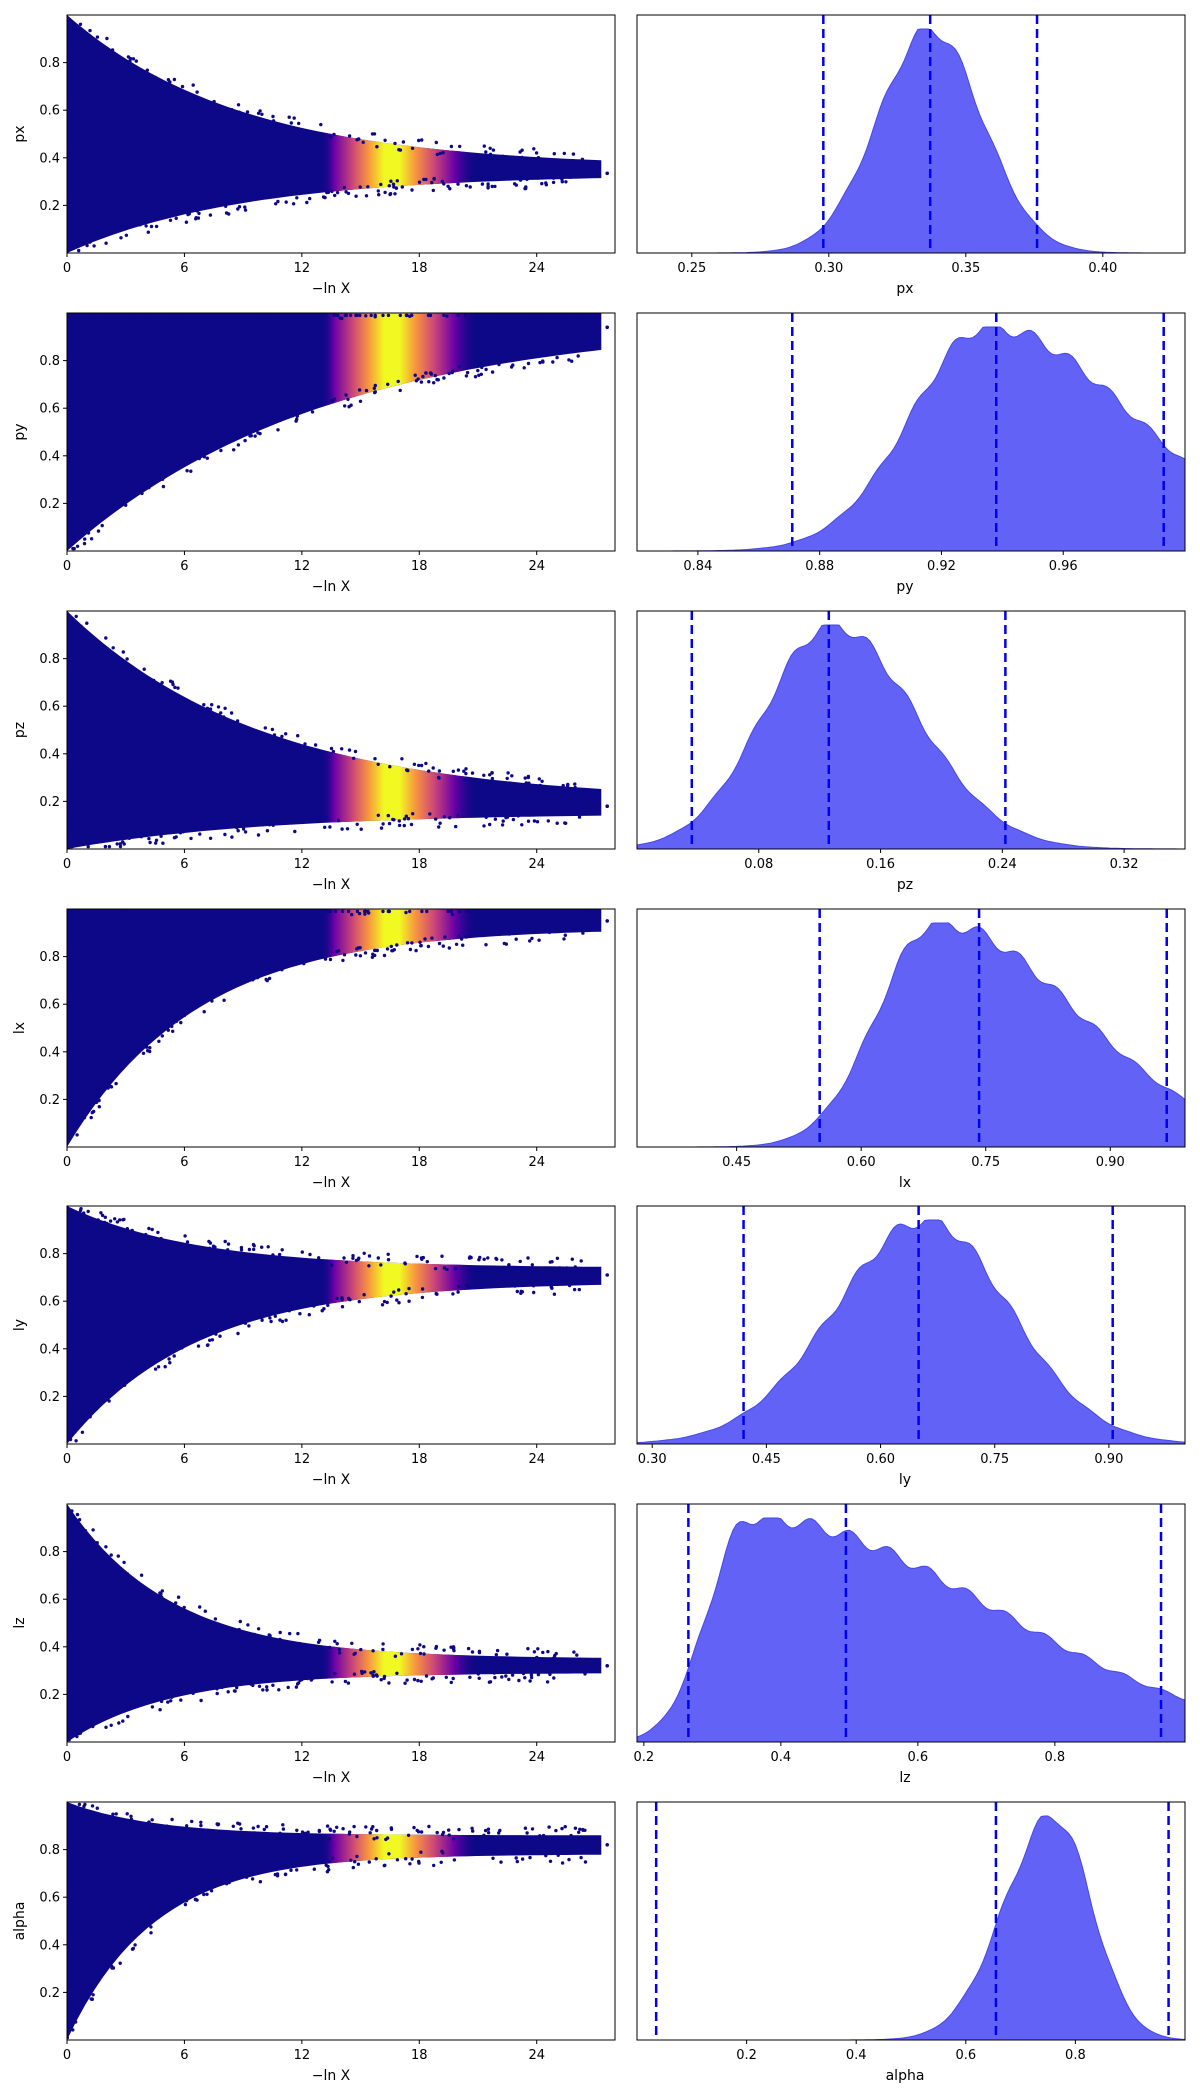 The width and height of the screenshot is (1200, 2100). Describe the element at coordinates (334, 1325) in the screenshot. I see `trace-bright-band` at that location.